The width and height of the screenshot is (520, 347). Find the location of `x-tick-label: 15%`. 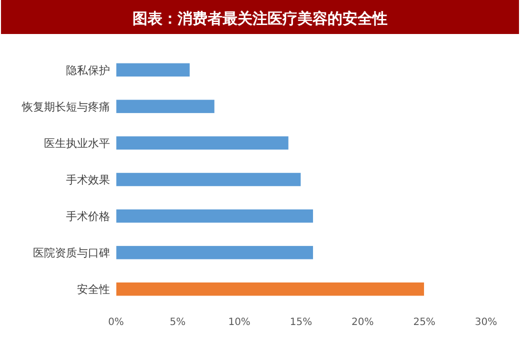

x-tick-label: 15% is located at coordinates (301, 322).